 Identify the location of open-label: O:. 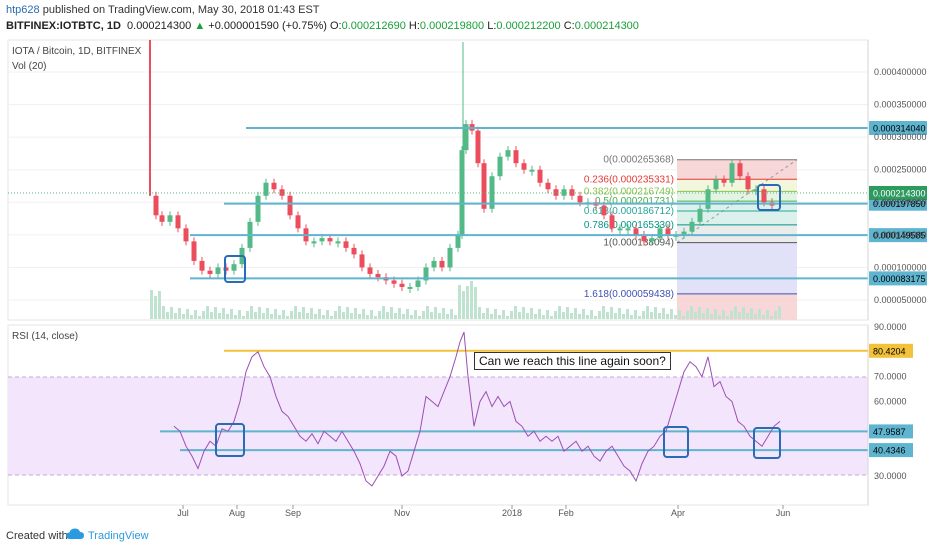
(335, 26).